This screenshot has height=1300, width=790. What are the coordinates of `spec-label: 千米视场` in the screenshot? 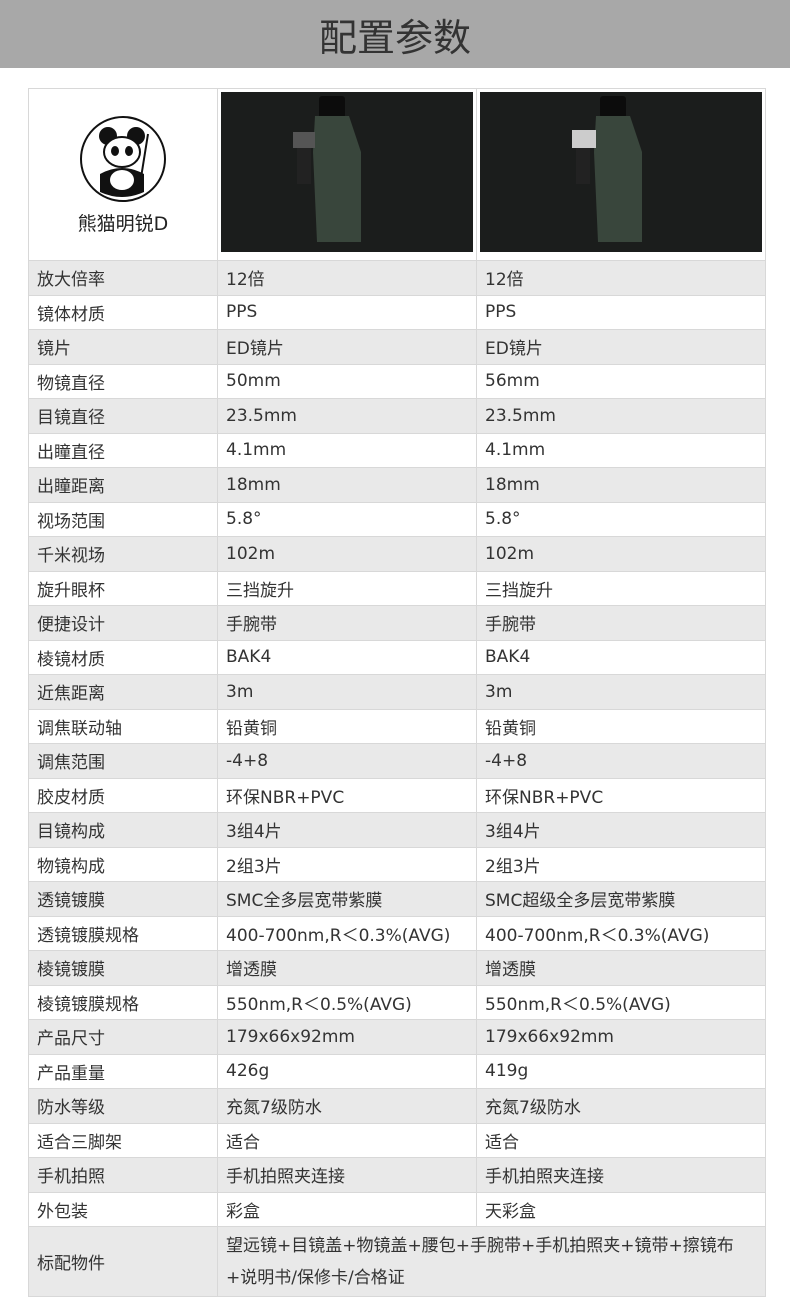 It's located at (123, 554).